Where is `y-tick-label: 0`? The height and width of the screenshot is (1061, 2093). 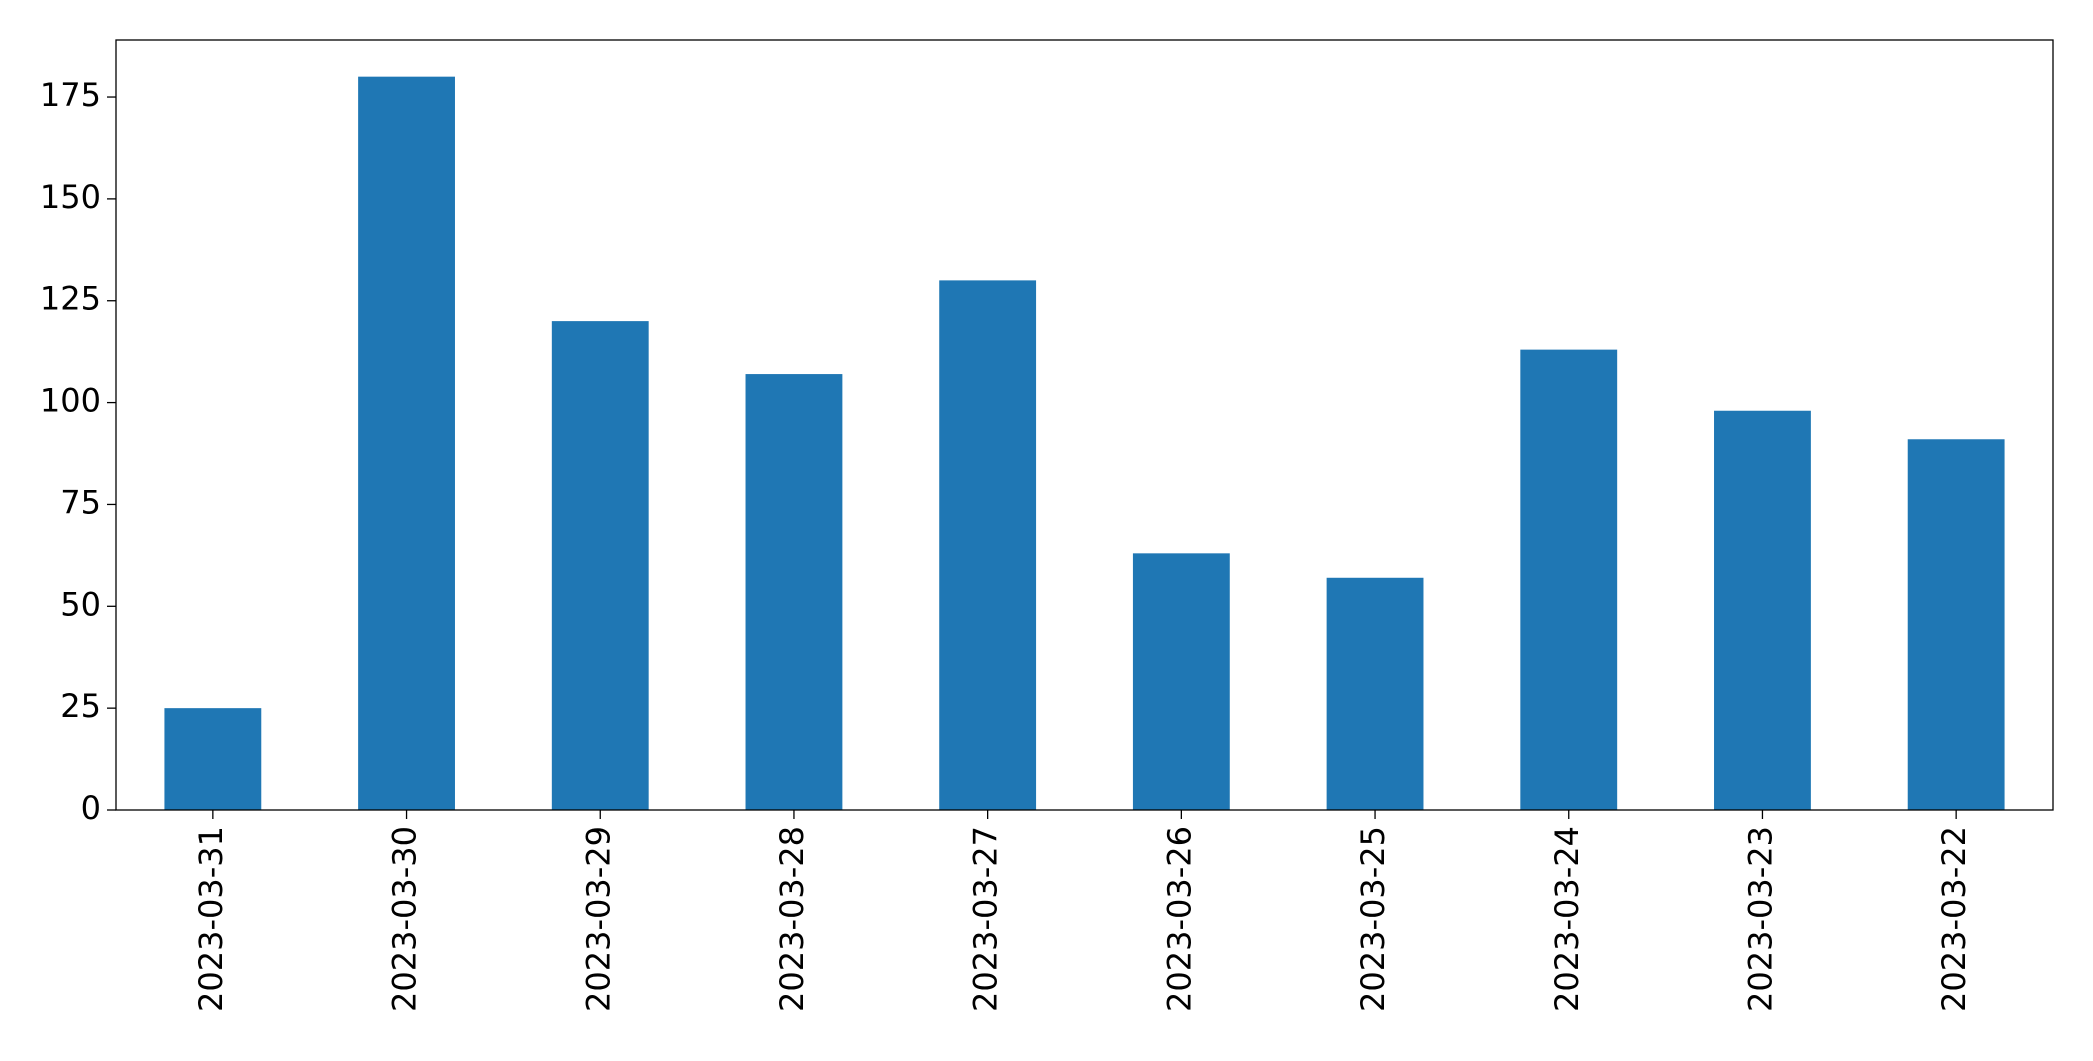
y-tick-label: 0 is located at coordinates (91, 808).